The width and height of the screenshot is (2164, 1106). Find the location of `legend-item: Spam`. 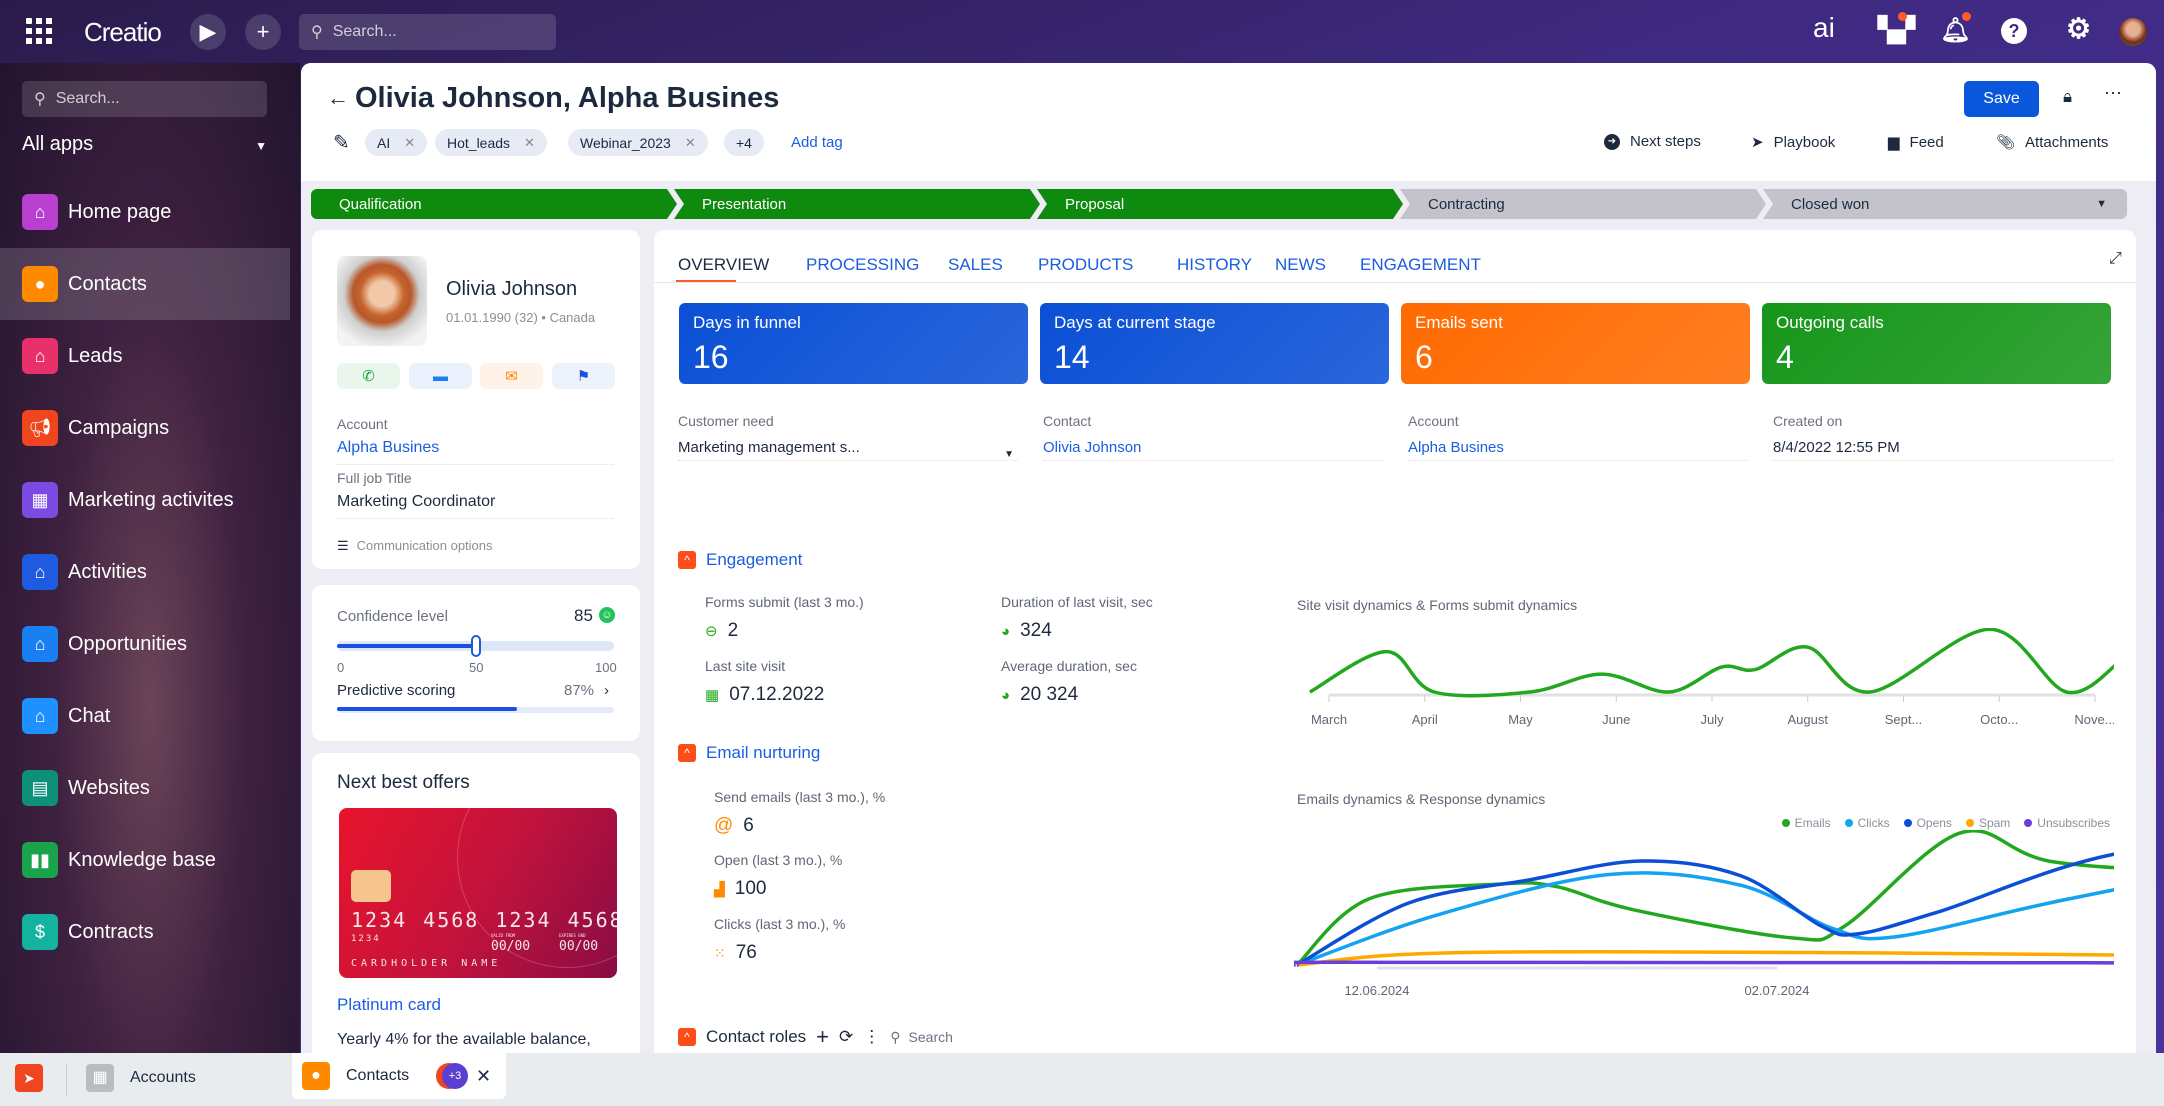

legend-item: Spam is located at coordinates (1987, 823).